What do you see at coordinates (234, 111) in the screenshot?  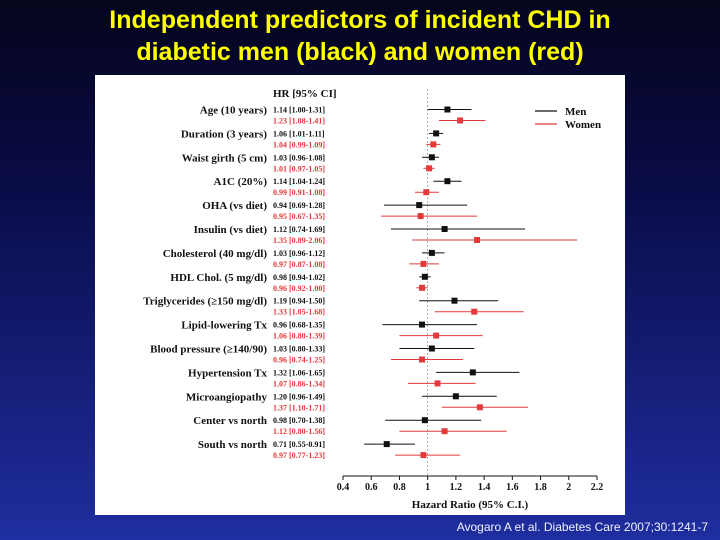 I see `row-label: Age (10 years)` at bounding box center [234, 111].